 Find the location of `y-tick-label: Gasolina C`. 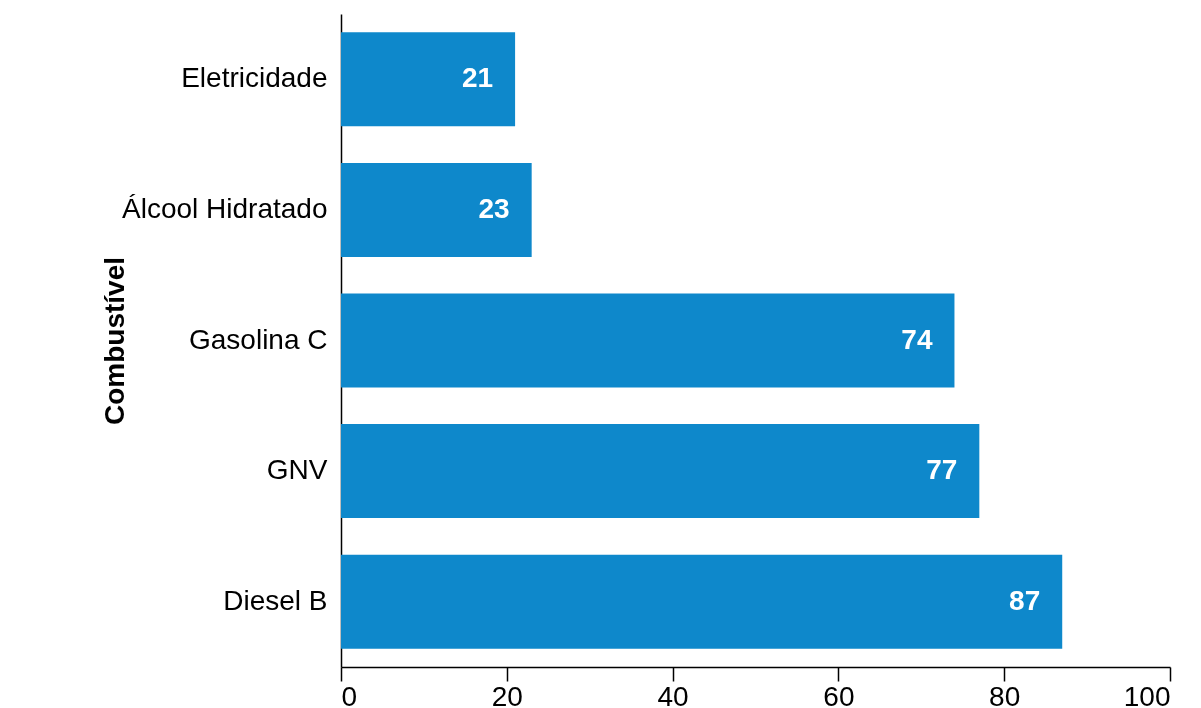

y-tick-label: Gasolina C is located at coordinates (258, 339).